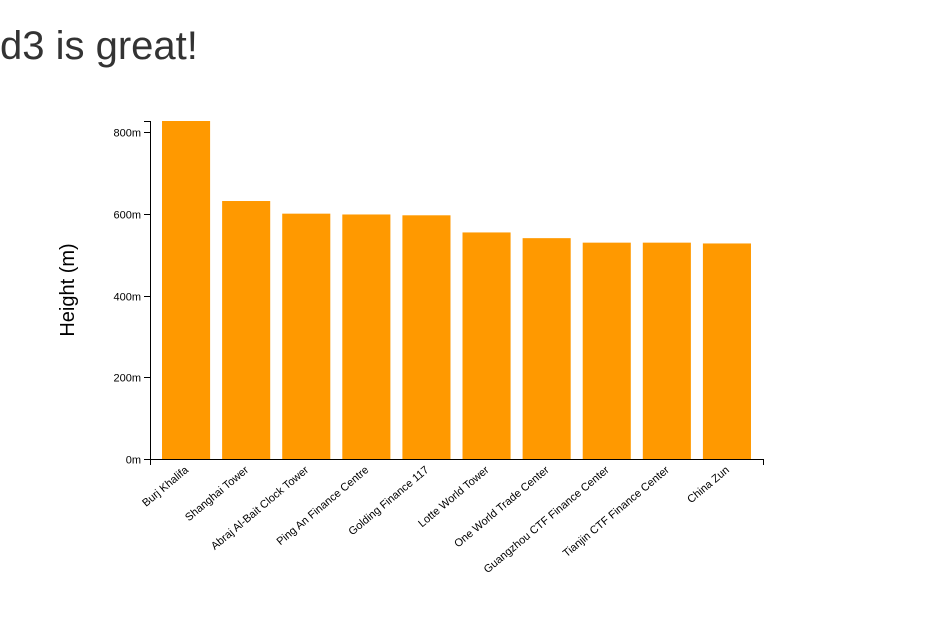 This screenshot has height=625, width=931. What do you see at coordinates (165, 487) in the screenshot?
I see `x-tick-label: Burj Khalifa` at bounding box center [165, 487].